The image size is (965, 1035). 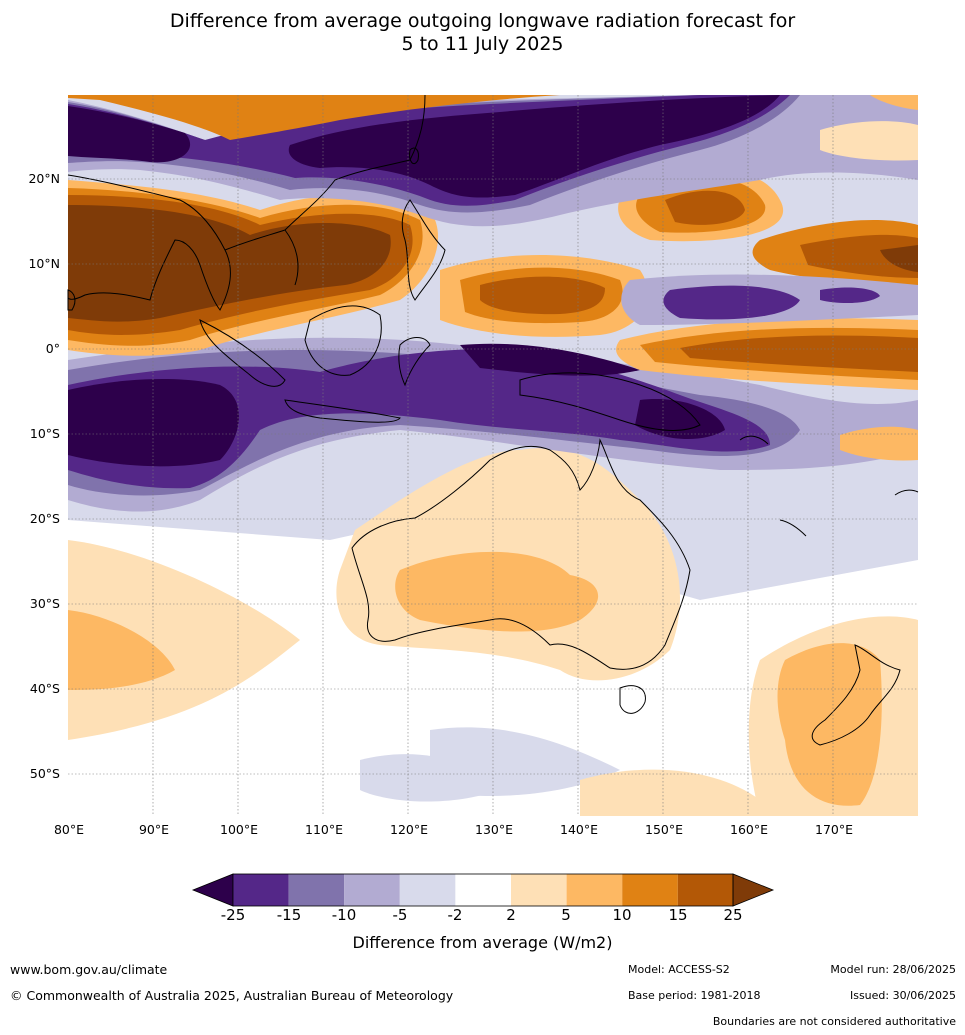 What do you see at coordinates (733, 915) in the screenshot?
I see `colorbar-label: 25` at bounding box center [733, 915].